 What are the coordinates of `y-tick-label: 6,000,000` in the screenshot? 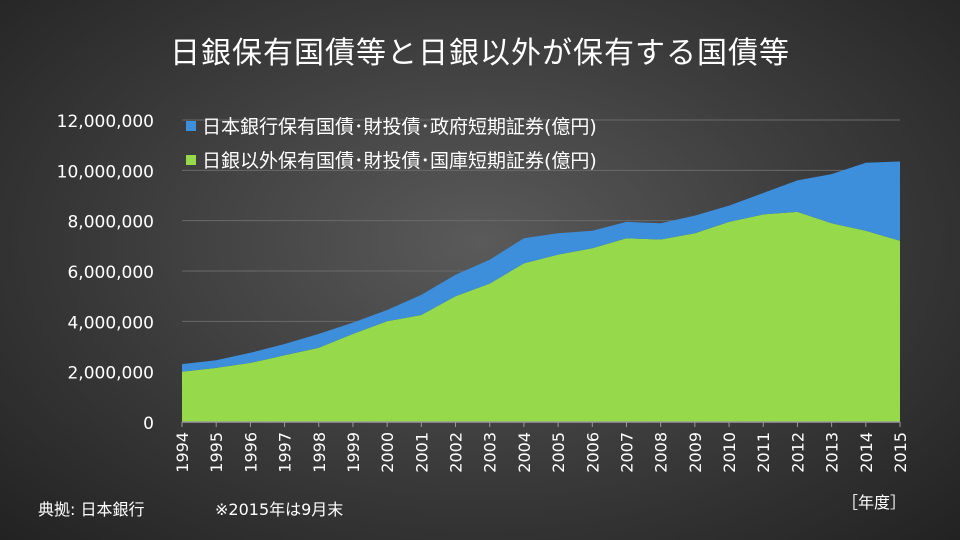 It's located at (110, 273).